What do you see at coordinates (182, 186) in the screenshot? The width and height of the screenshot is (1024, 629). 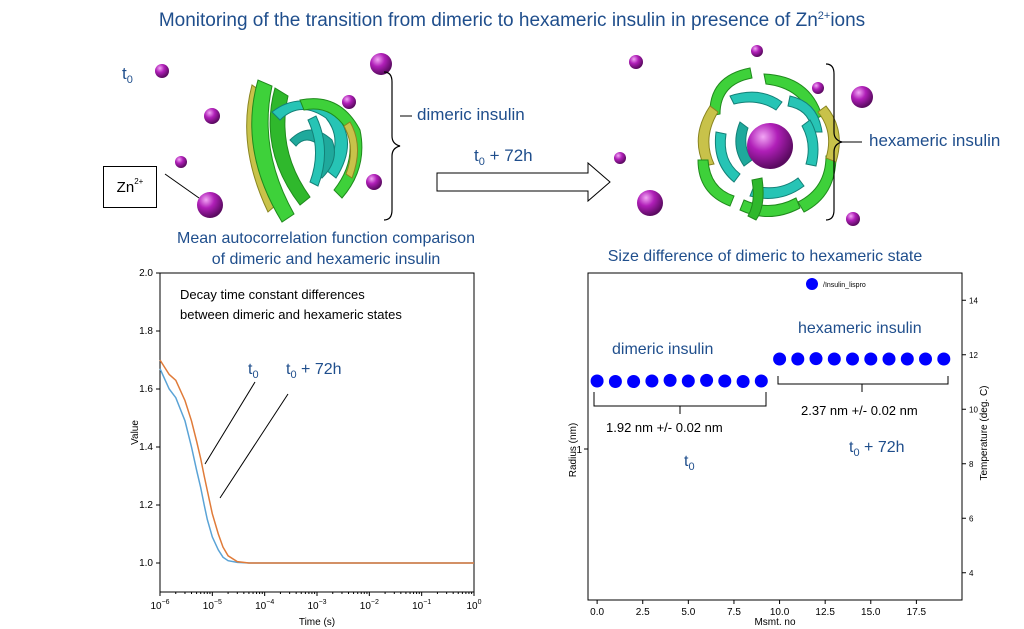 I see `zn-pointer-line` at bounding box center [182, 186].